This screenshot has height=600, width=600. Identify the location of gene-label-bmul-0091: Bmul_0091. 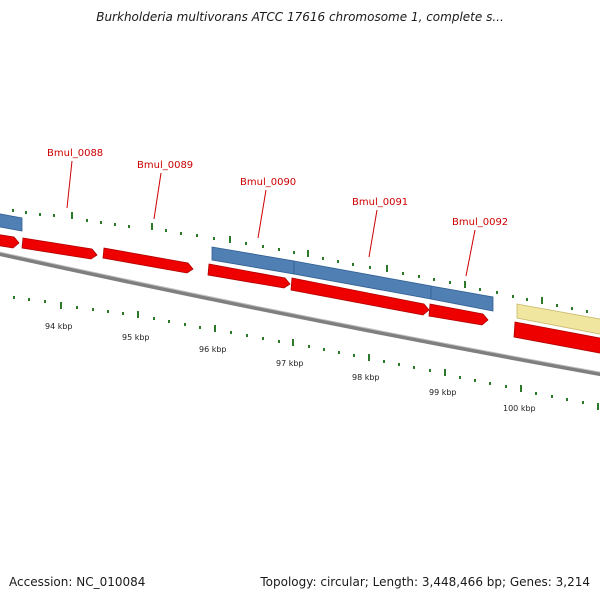
(380, 202).